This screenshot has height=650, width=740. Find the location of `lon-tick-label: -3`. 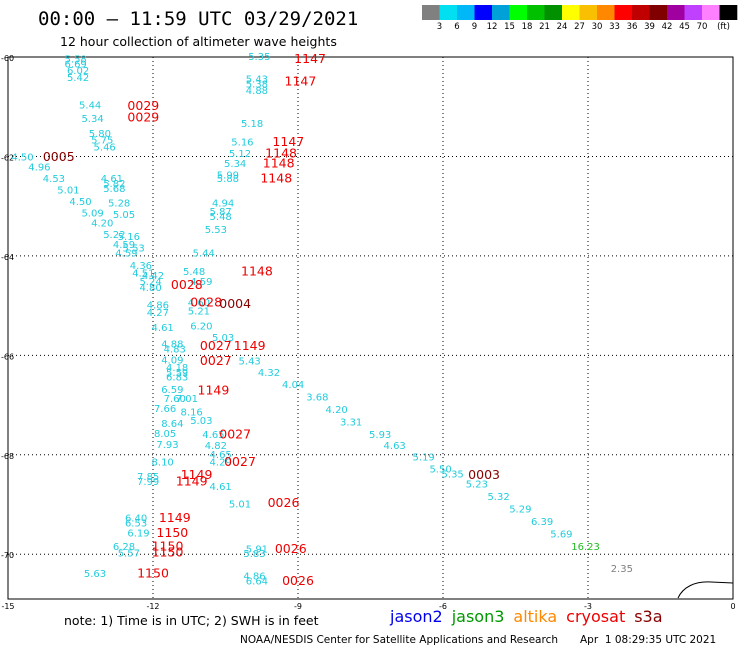

lon-tick-label: -3 is located at coordinates (588, 606).